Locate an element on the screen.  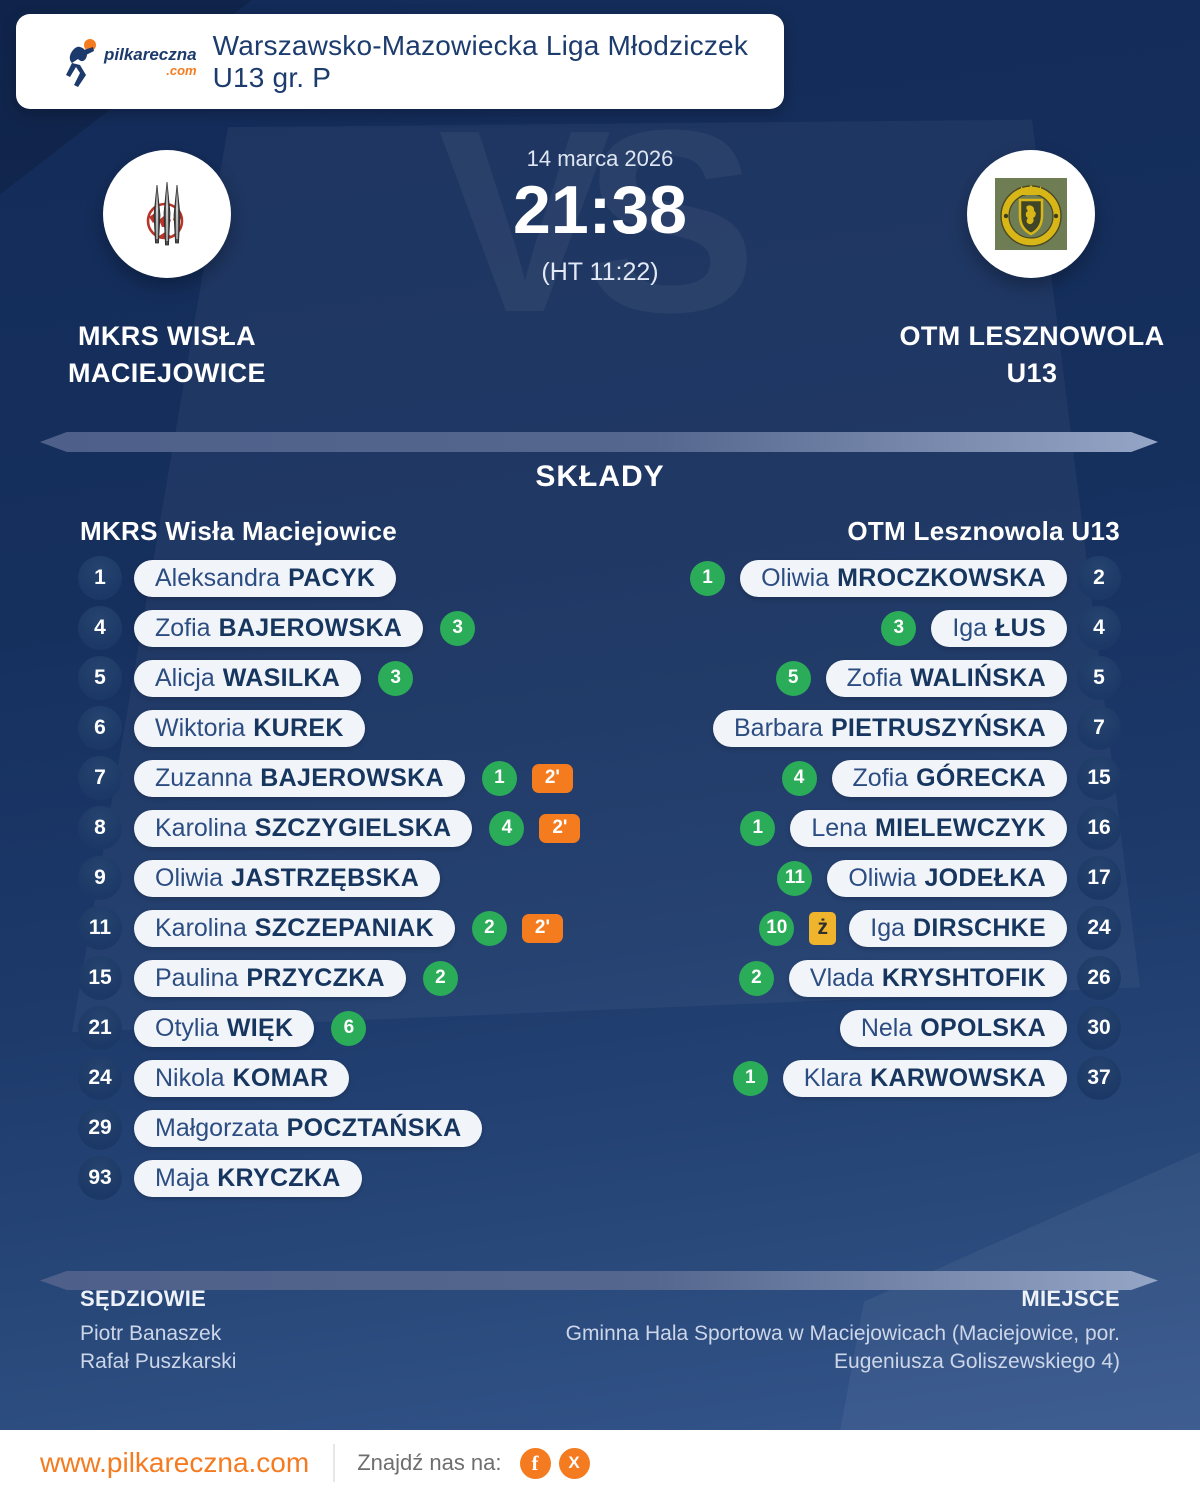
player-name-pill: Oliwia JASTRZĘBSKA is located at coordinates (287, 878).